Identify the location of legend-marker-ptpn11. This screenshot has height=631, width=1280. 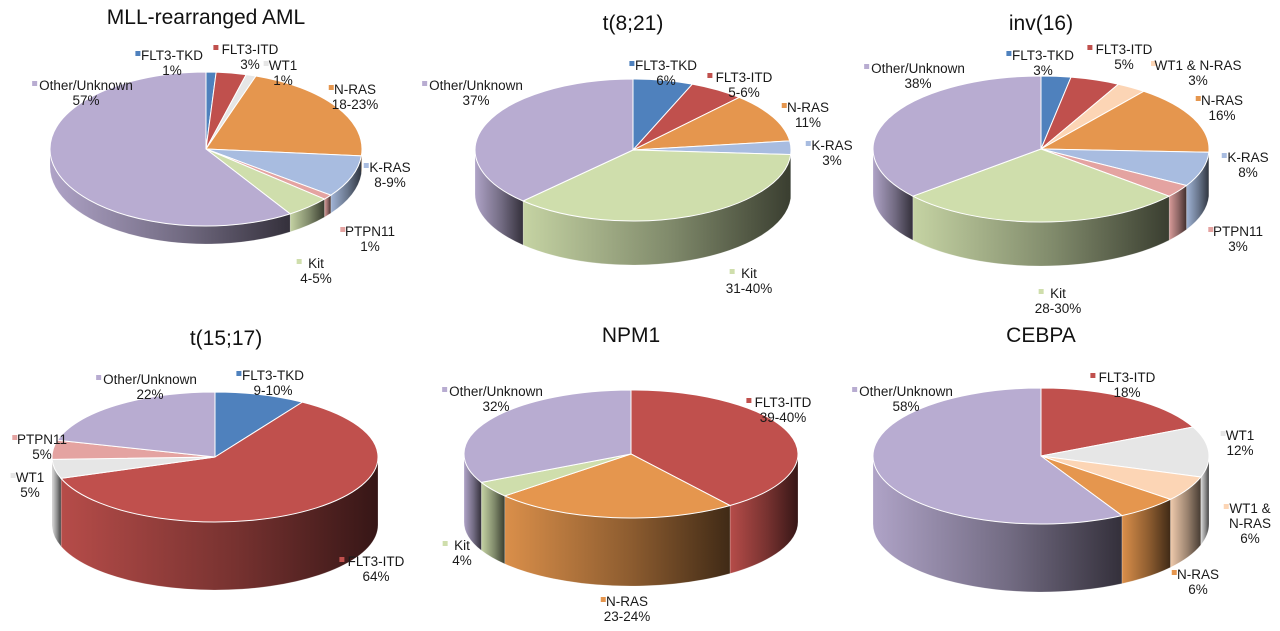
(343, 229).